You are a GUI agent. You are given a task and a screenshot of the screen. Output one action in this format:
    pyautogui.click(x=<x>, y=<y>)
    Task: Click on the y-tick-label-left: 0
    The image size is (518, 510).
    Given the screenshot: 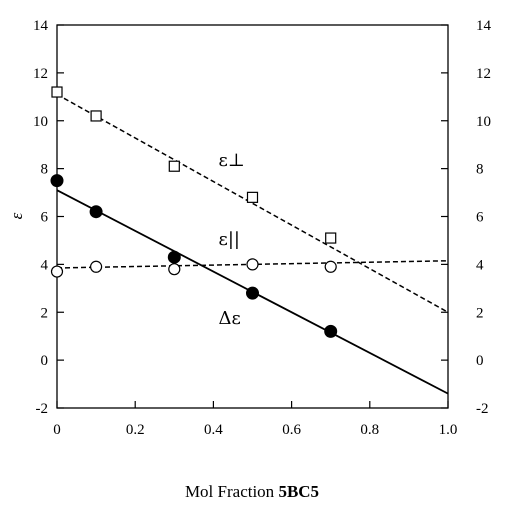 What is the action you would take?
    pyautogui.click(x=45, y=361)
    